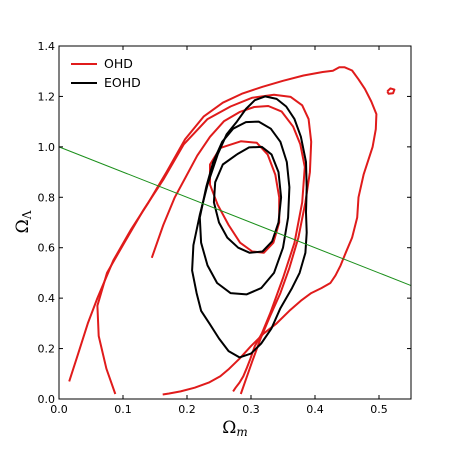  Describe the element at coordinates (47, 298) in the screenshot. I see `y-tick-label: 0.4` at that location.